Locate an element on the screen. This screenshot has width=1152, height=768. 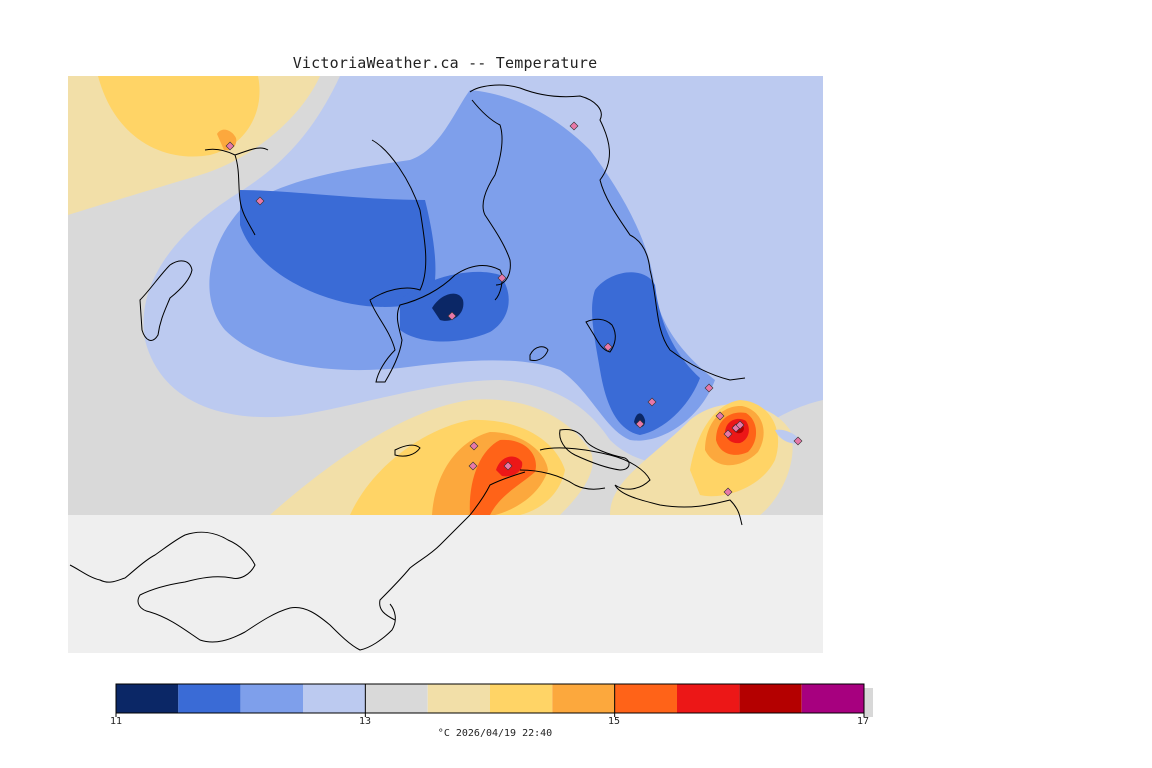
map-title: VictoriaWeather.ca -- Temperature is located at coordinates (445, 63).